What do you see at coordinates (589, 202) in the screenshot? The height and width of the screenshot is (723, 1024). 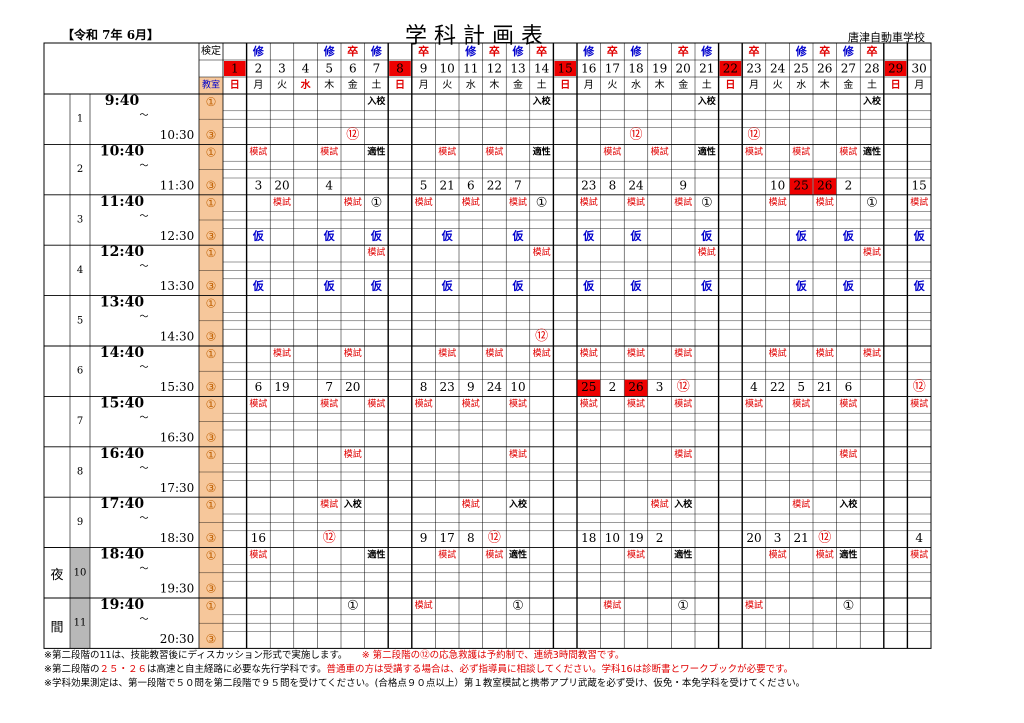 I see `entry-p3-d16-a: 模試` at bounding box center [589, 202].